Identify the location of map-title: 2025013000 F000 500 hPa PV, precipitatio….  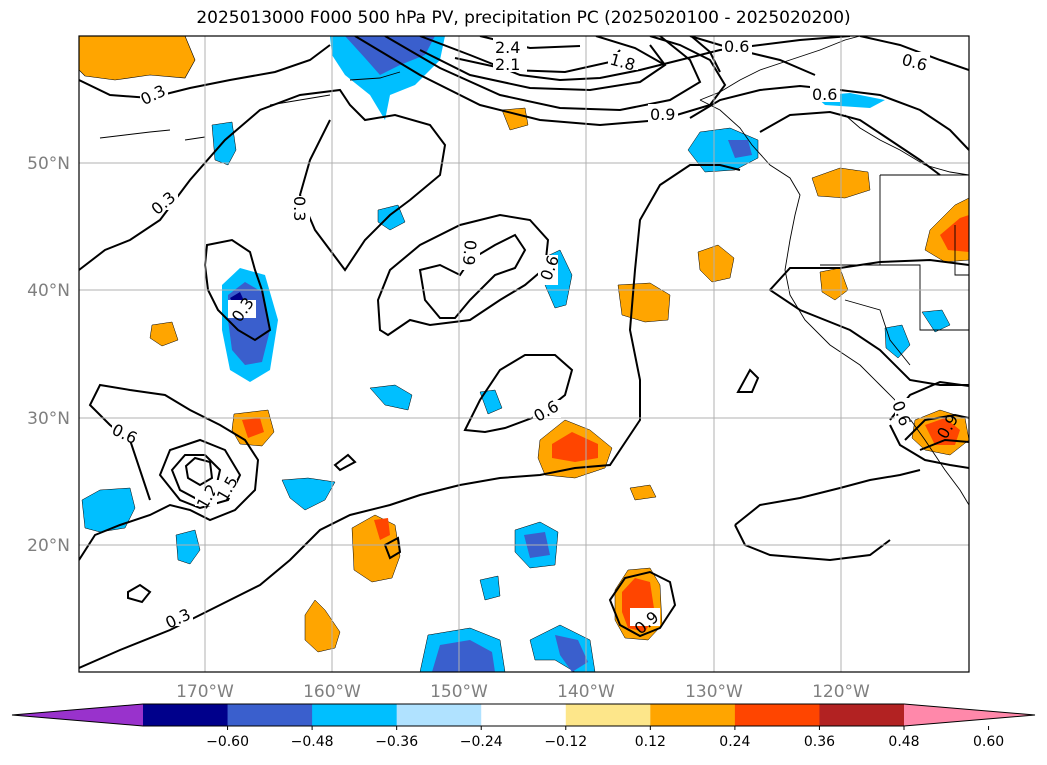
(523, 18).